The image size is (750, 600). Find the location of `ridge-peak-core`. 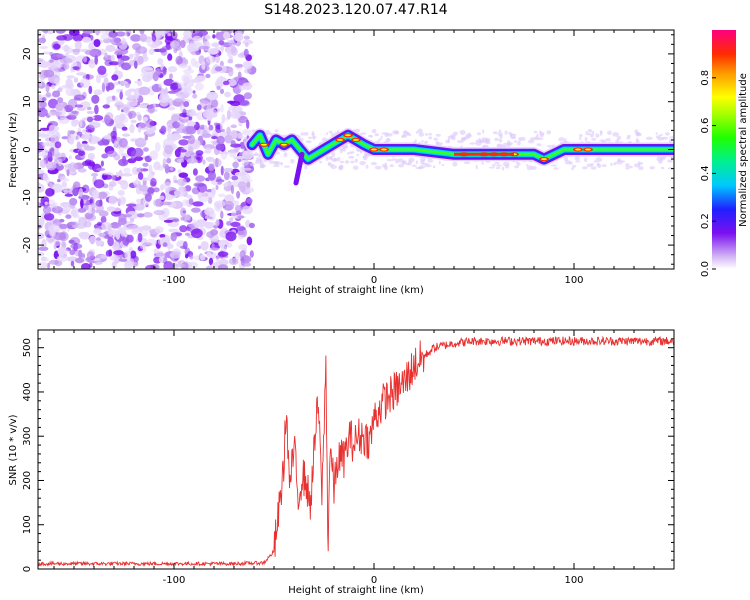

ridge-peak-core is located at coordinates (284, 144).